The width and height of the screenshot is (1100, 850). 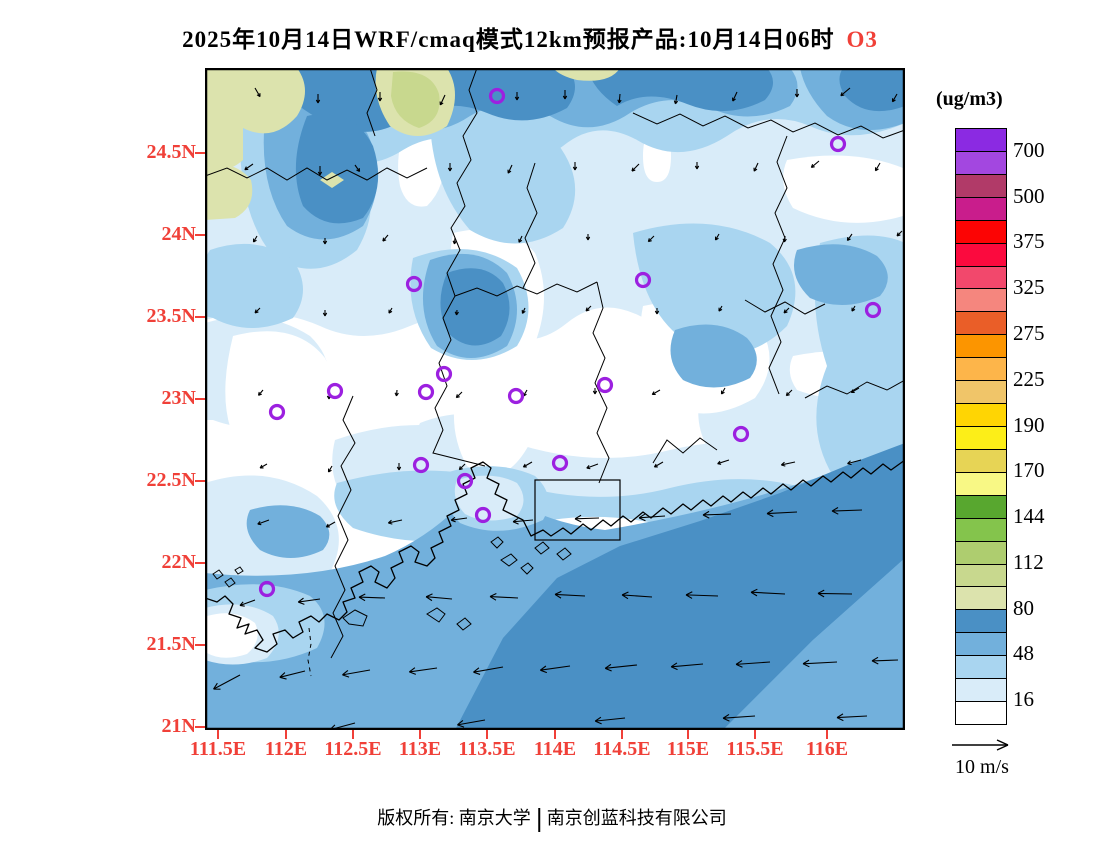 What do you see at coordinates (309, 652) in the screenshot?
I see `dashed-boundary` at bounding box center [309, 652].